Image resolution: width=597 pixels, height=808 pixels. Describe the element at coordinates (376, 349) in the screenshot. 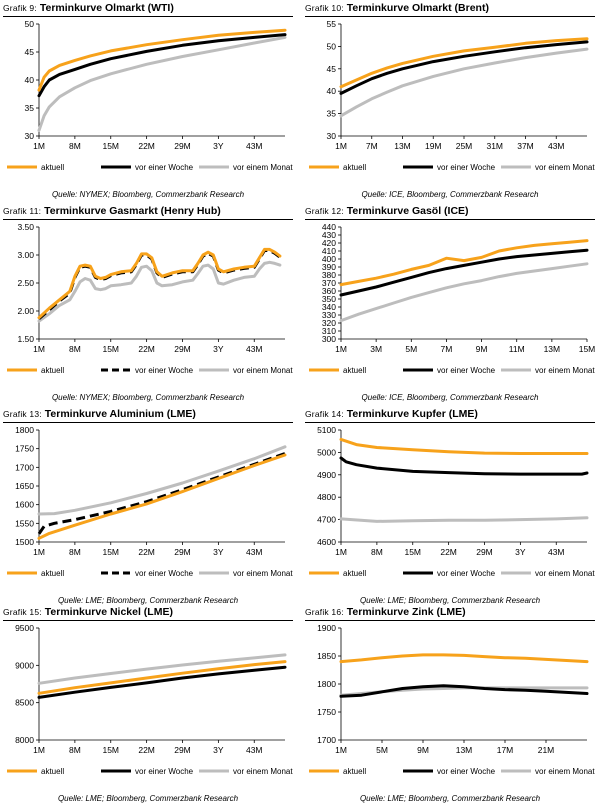

I see `x-tick-label: 3M` at that location.